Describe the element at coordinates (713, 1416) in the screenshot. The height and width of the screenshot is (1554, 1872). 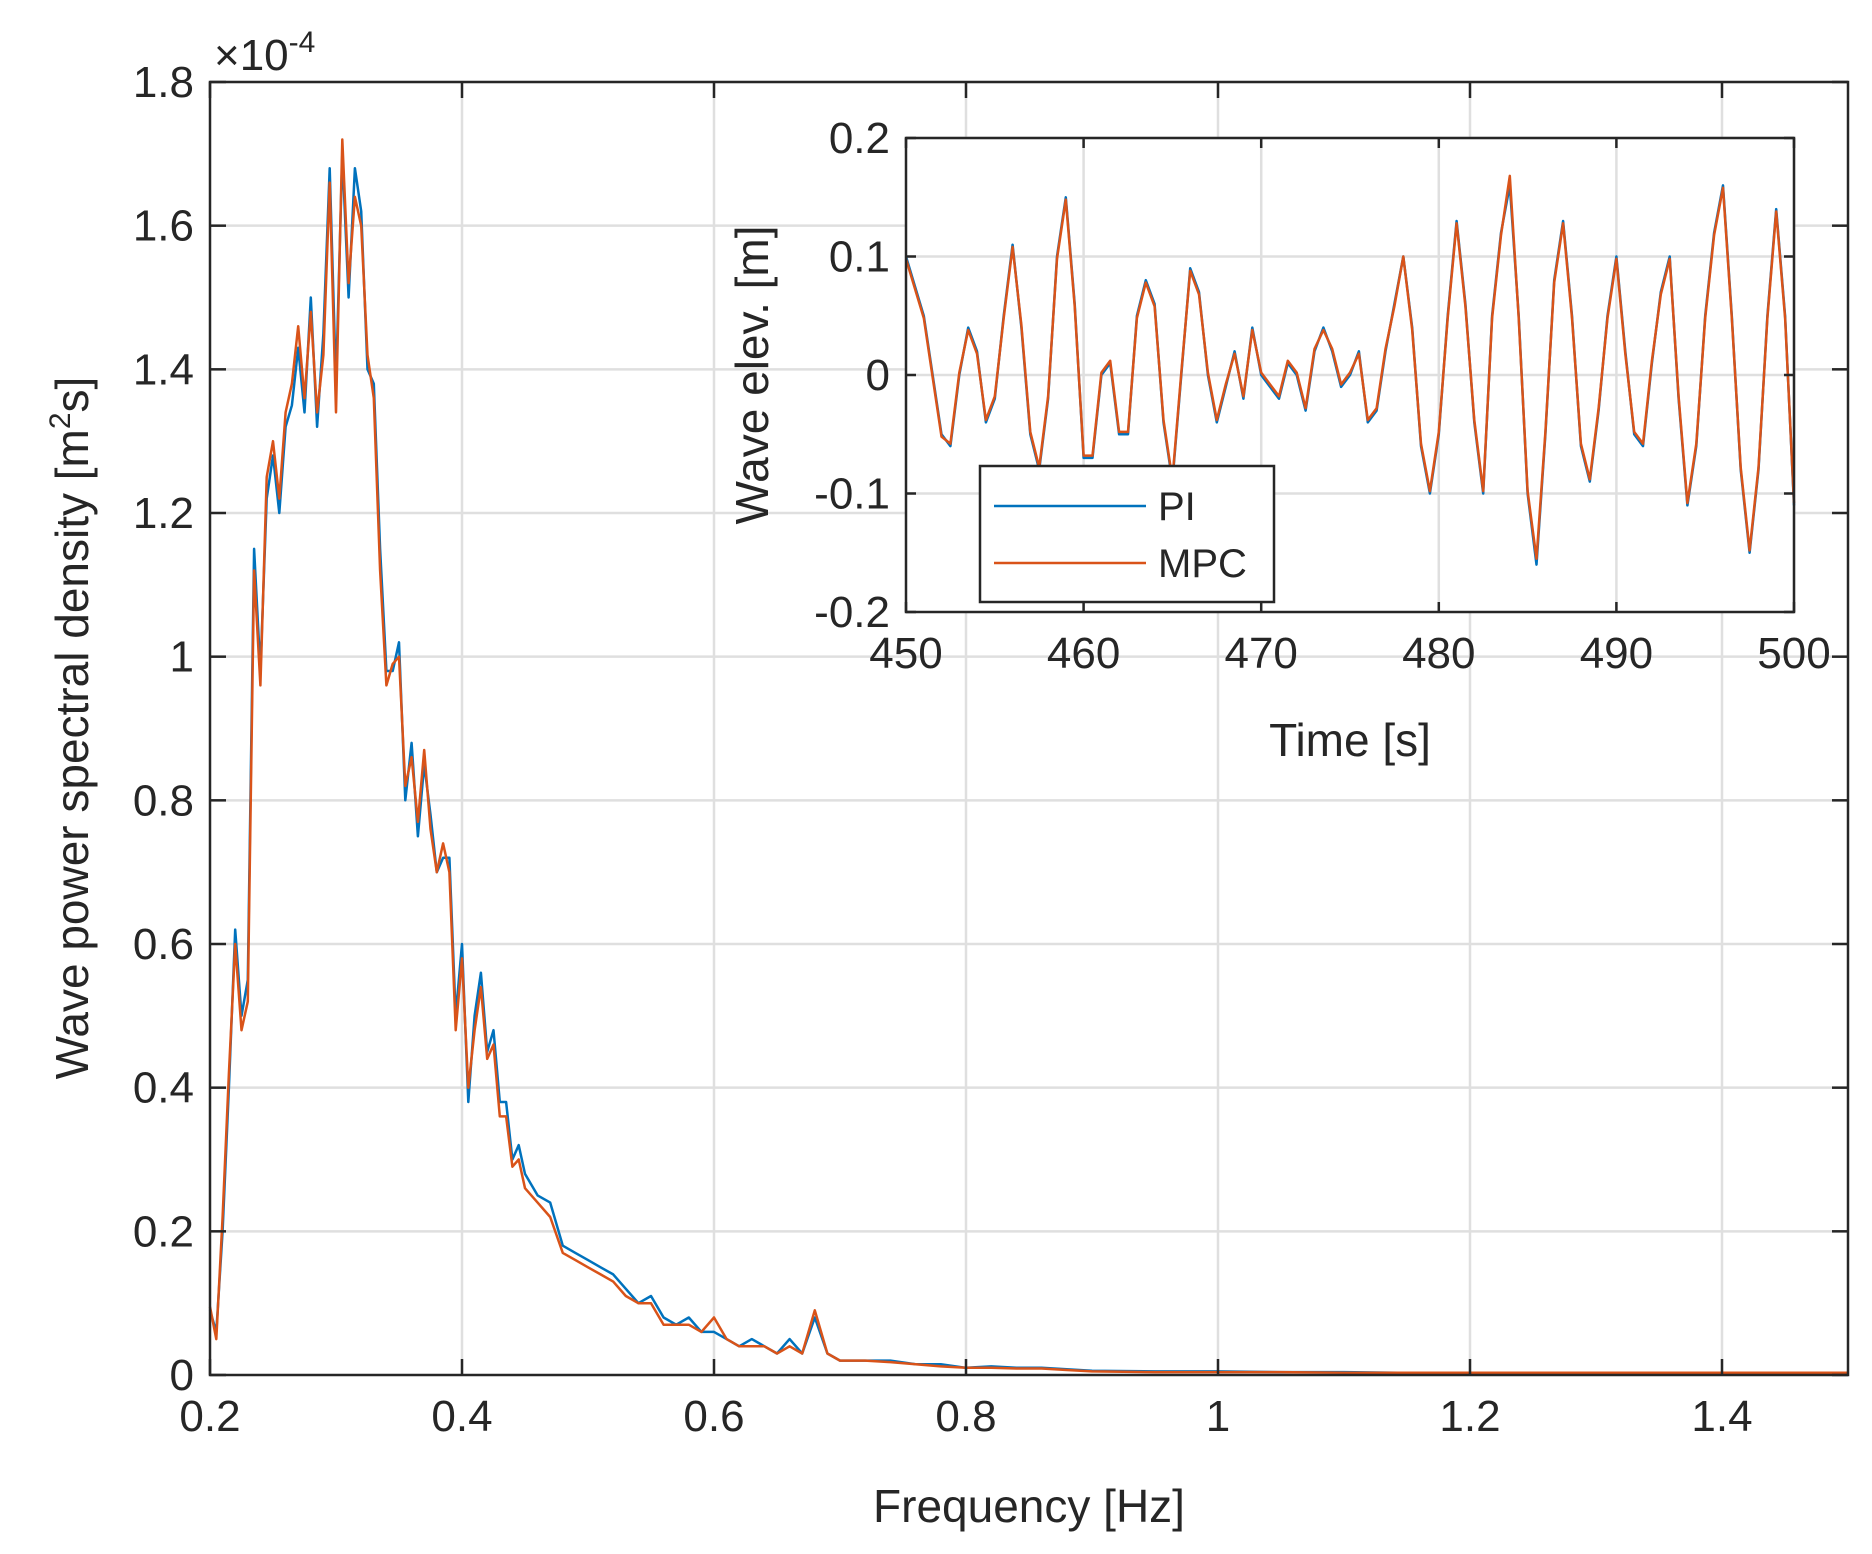
I see `x-tick-label: 0.6` at that location.